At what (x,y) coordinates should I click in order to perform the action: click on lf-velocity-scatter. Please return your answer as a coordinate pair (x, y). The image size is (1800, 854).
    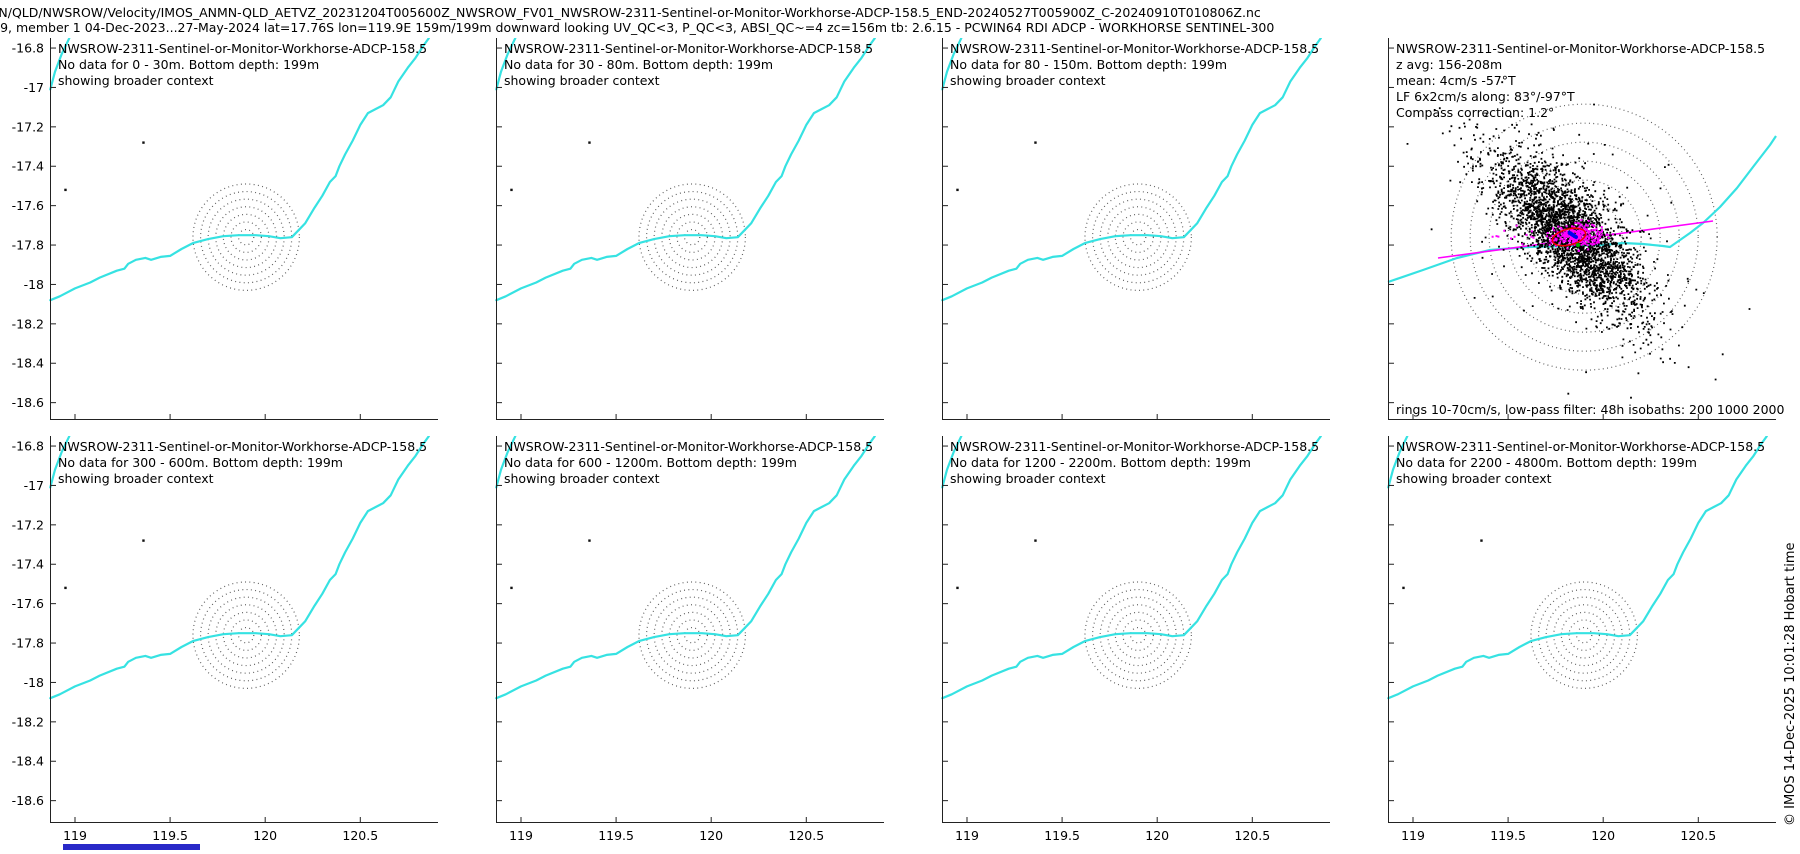
    Looking at the image, I should click on (1553, 235).